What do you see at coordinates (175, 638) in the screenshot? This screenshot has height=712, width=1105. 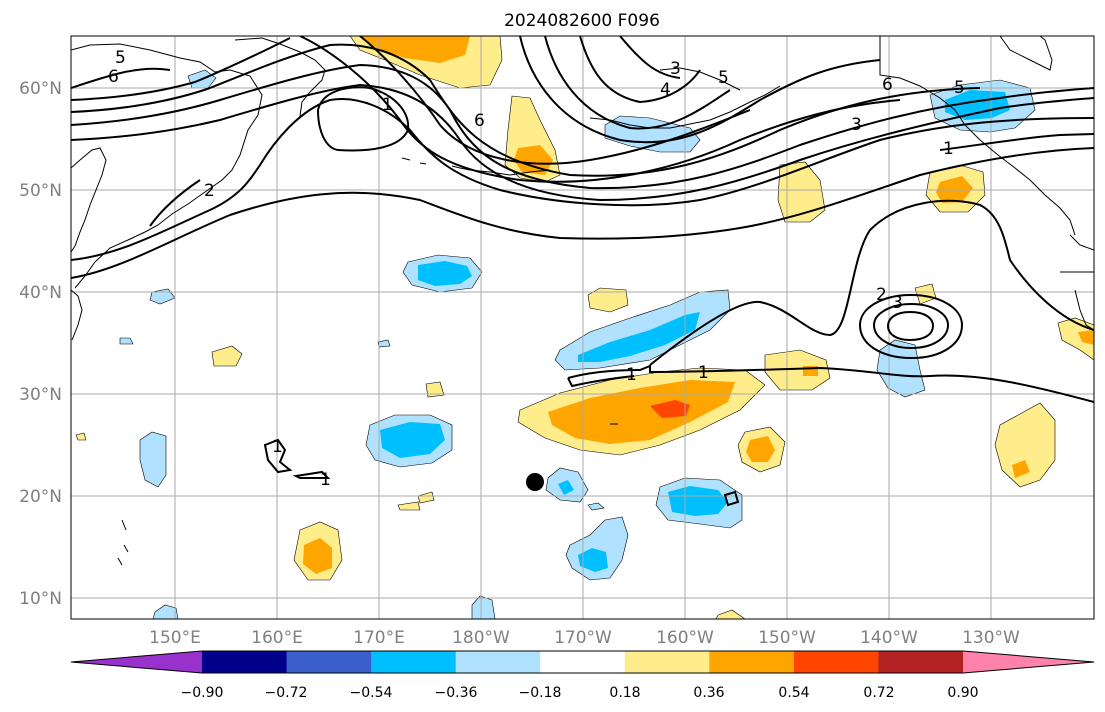 I see `lon-label: 150°E` at bounding box center [175, 638].